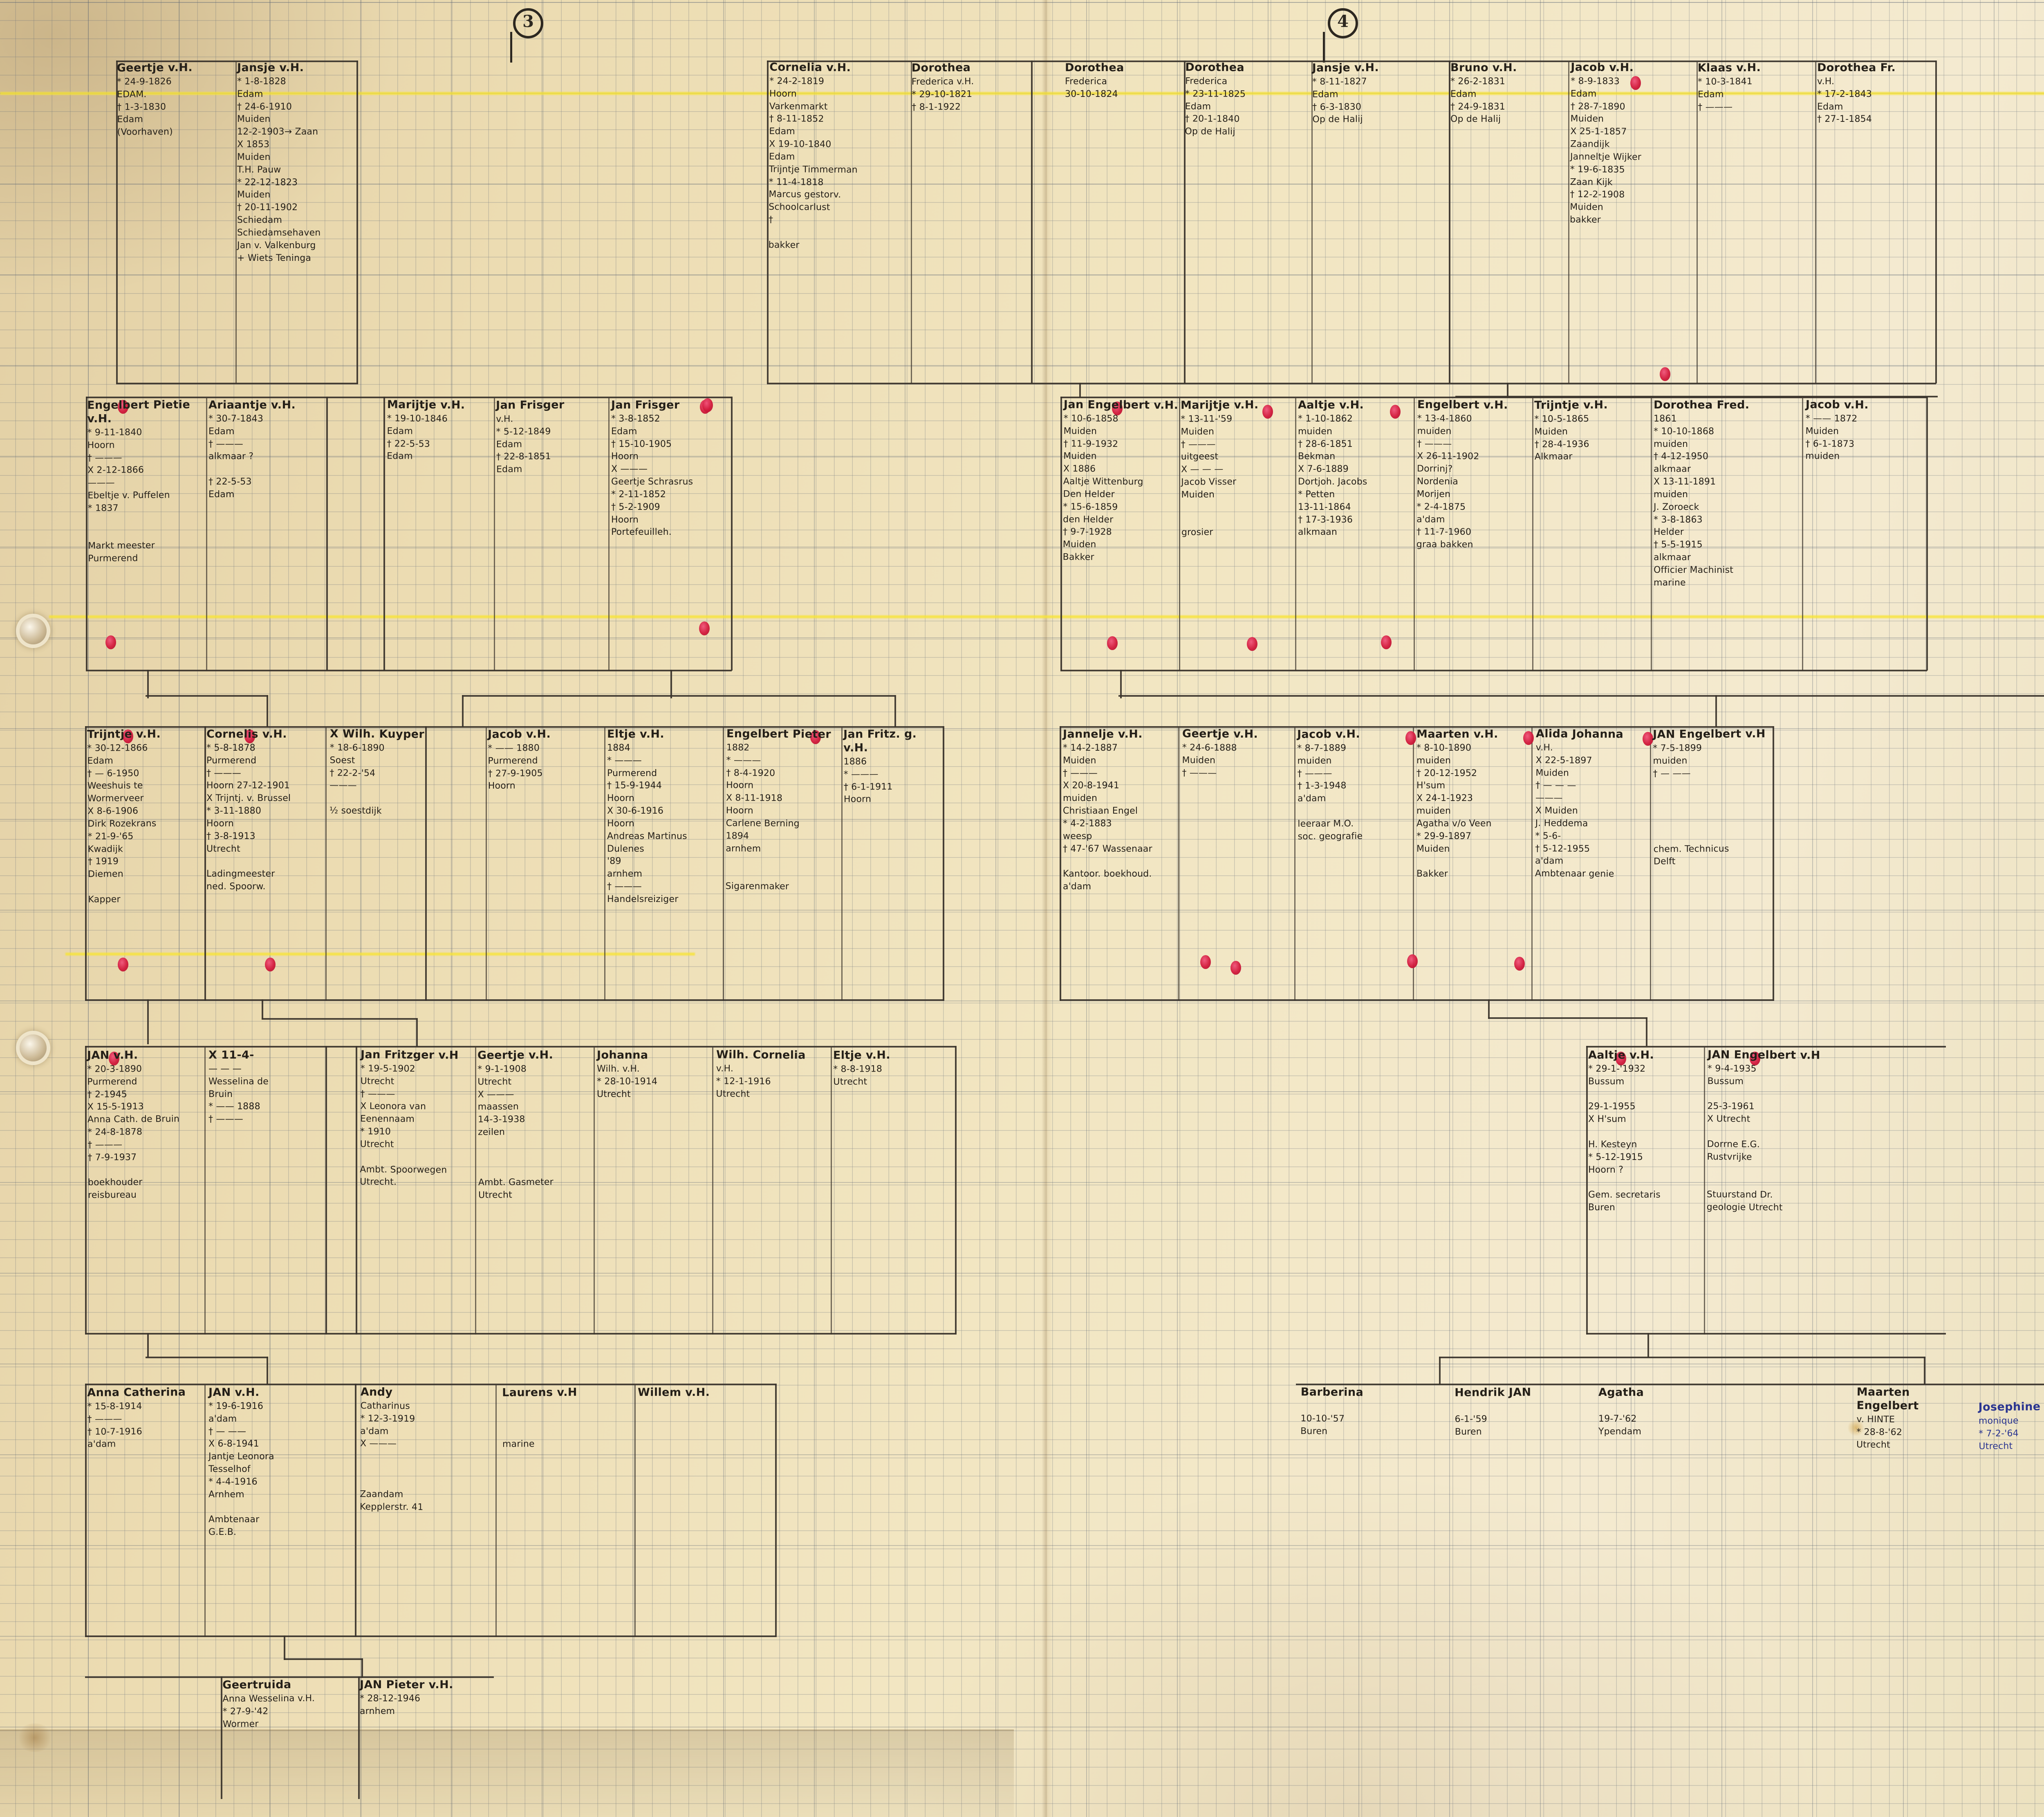  I want to click on page-fold-crease, so click(1047, 908).